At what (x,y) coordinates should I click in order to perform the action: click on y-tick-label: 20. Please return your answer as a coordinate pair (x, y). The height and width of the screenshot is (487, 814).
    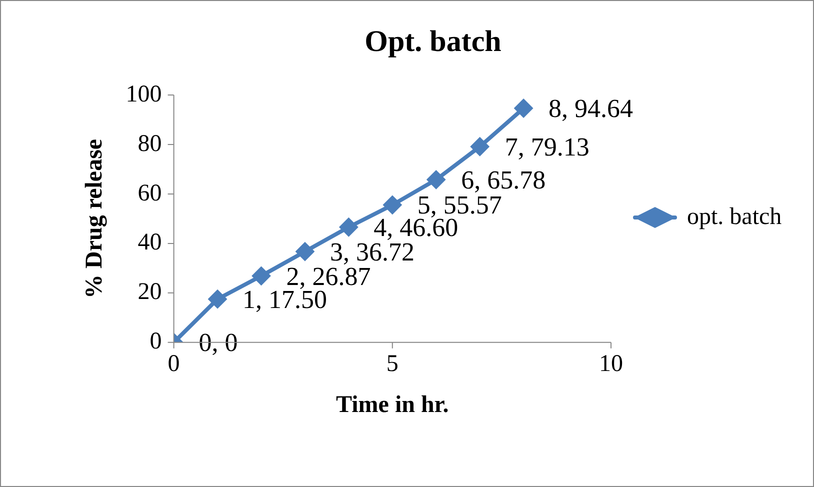
    Looking at the image, I should click on (150, 292).